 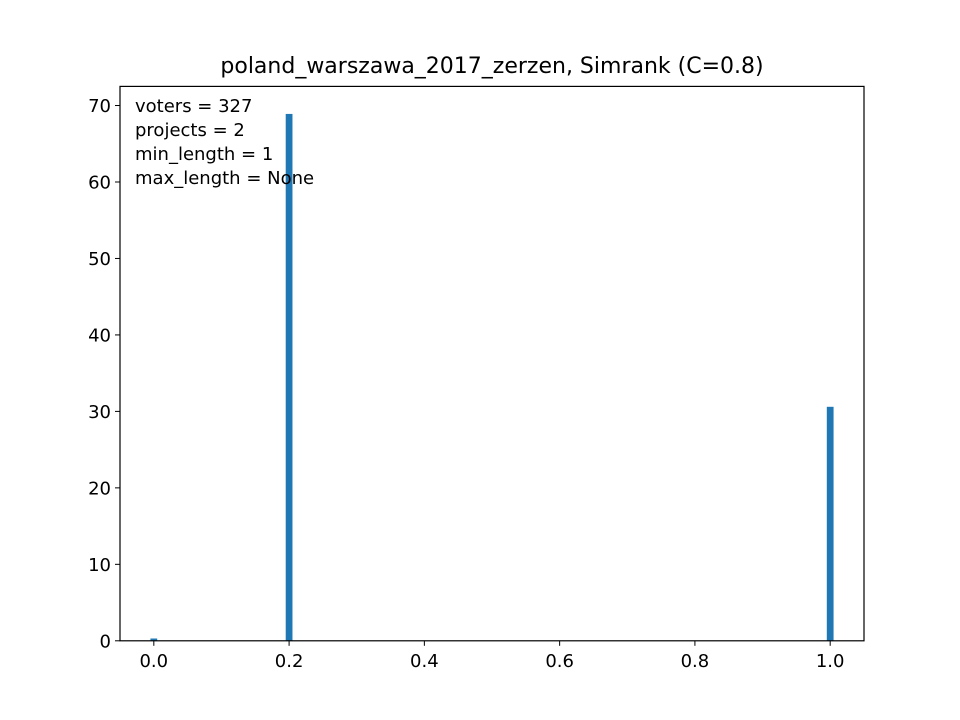 I want to click on x-tick-label: 1.0, so click(x=830, y=661).